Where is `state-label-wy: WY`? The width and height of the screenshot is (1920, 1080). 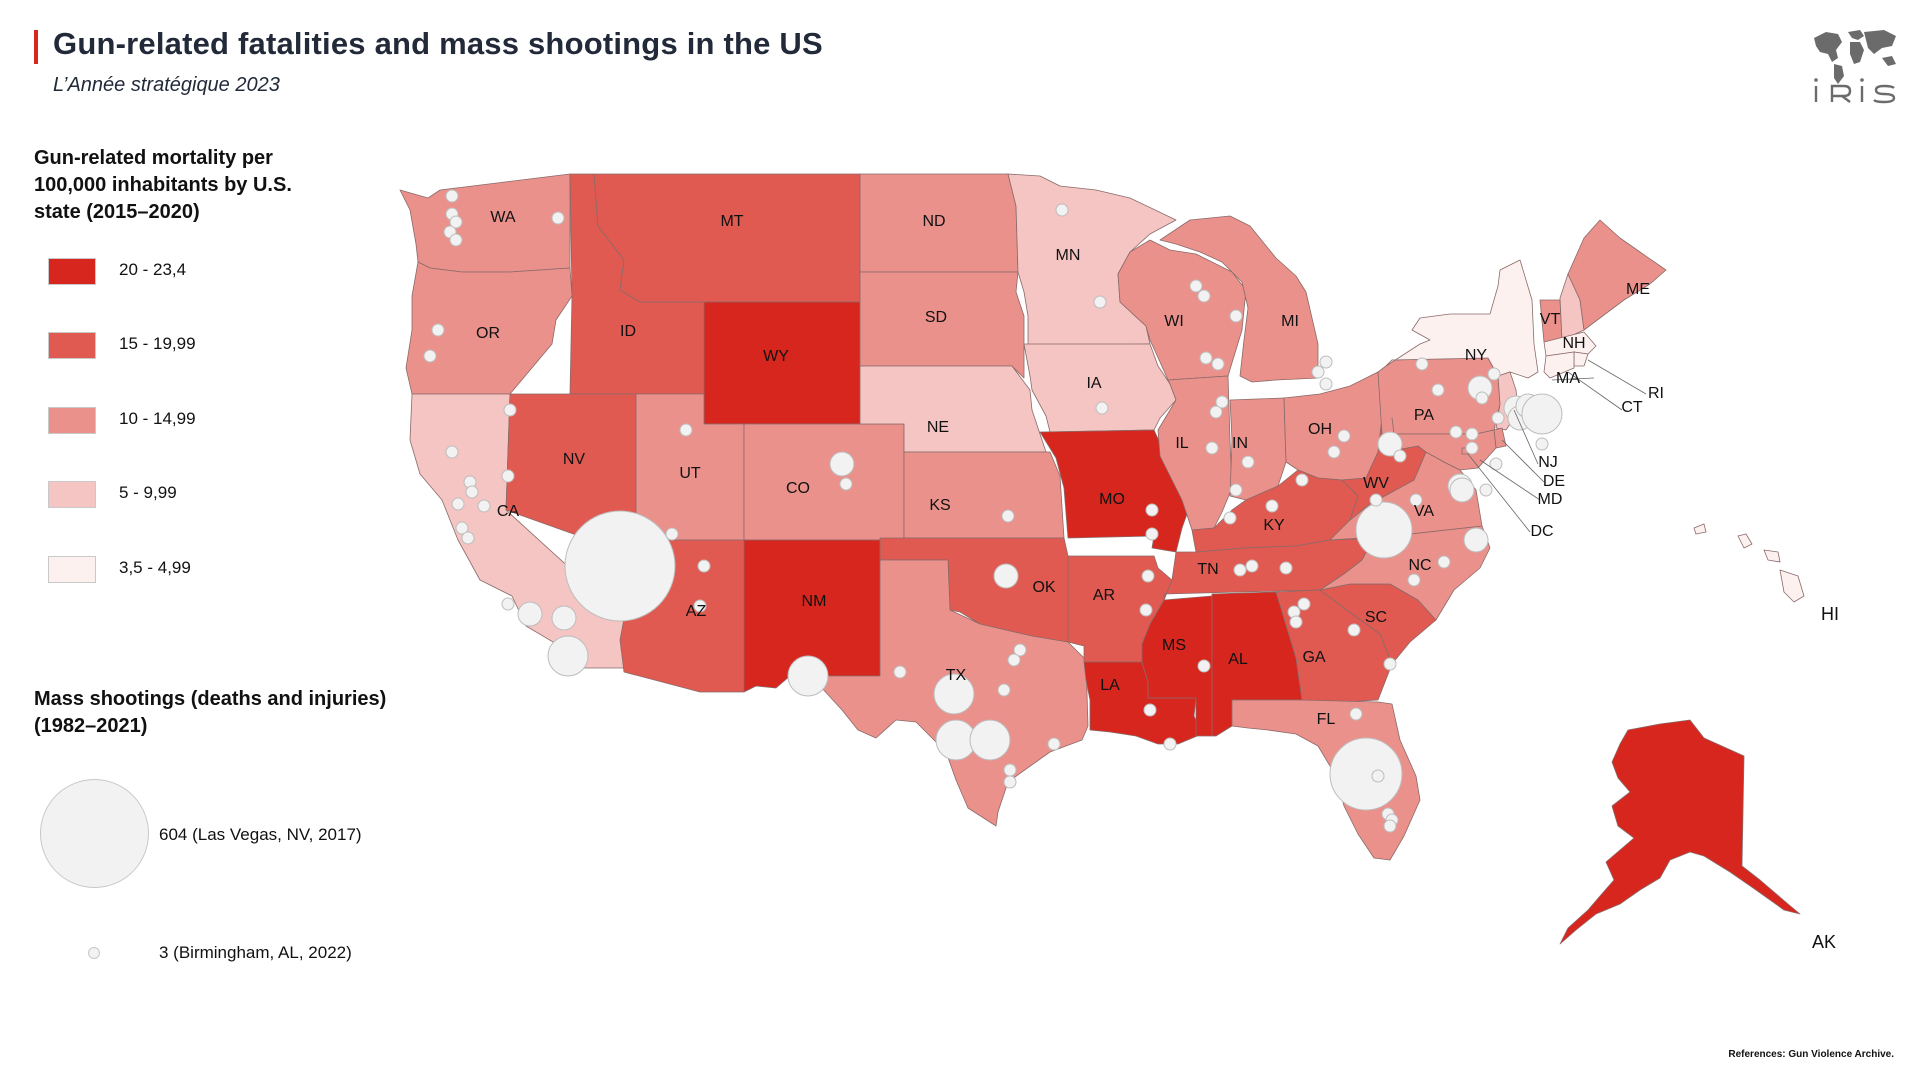 state-label-wy: WY is located at coordinates (776, 356).